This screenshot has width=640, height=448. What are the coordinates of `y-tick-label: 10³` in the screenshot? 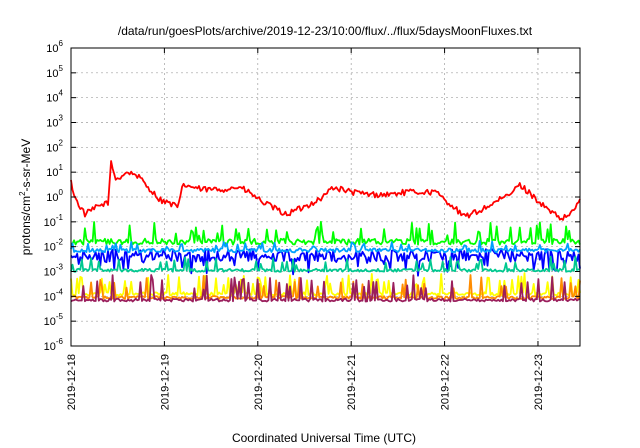 It's located at (54, 122).